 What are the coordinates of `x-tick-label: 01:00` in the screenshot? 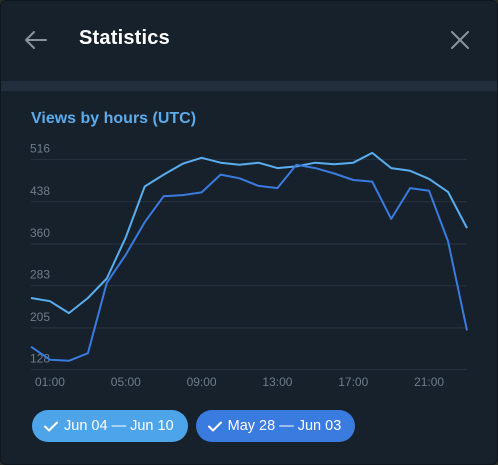 It's located at (50, 382).